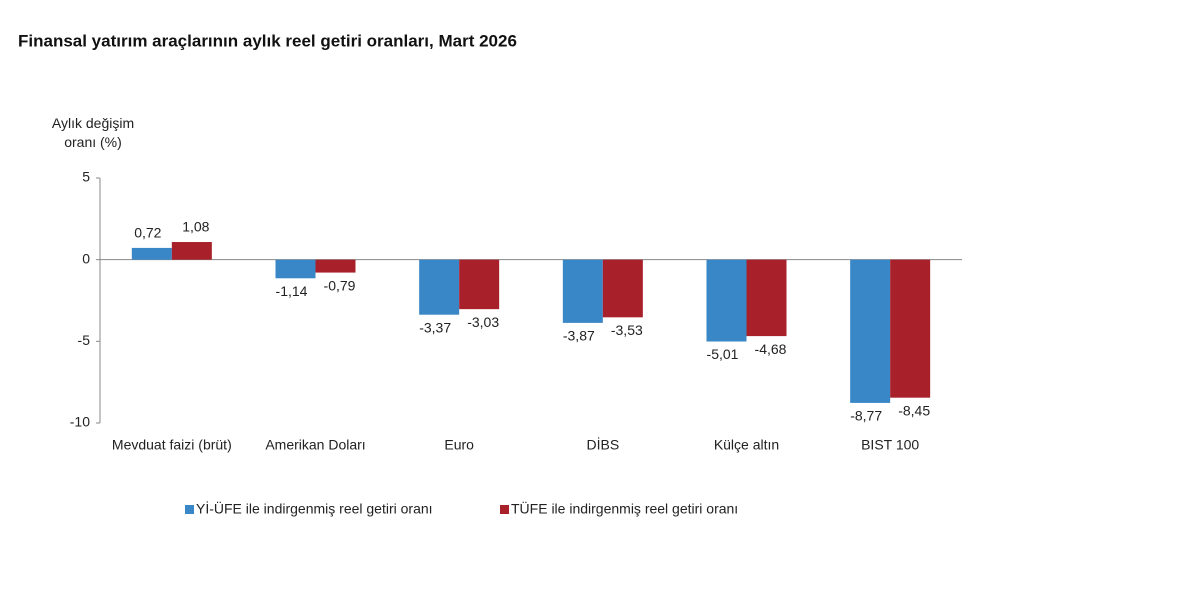 Image resolution: width=1200 pixels, height=613 pixels. What do you see at coordinates (172, 445) in the screenshot?
I see `x-tick-label: Mevduat faizi (brüt)` at bounding box center [172, 445].